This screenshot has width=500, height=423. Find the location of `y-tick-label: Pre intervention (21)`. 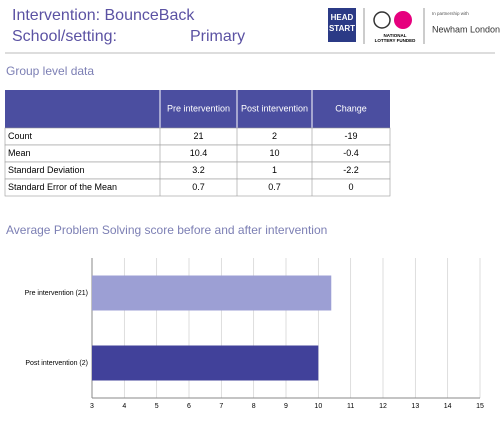

y-tick-label: Pre intervention (21) is located at coordinates (56, 293).